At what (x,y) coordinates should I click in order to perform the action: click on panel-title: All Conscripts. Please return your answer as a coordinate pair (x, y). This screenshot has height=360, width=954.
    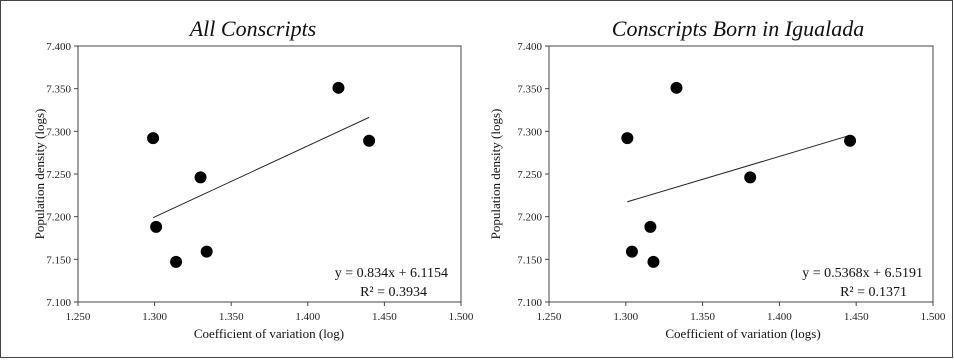
    Looking at the image, I should click on (252, 28).